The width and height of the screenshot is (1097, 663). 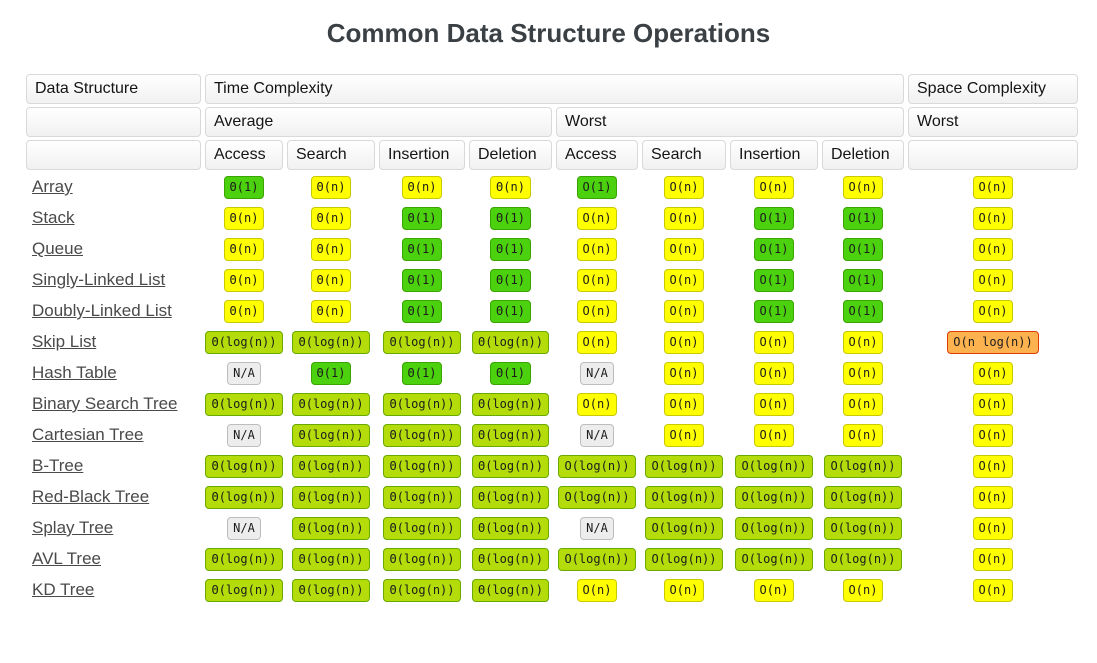 I want to click on data-structure-cell: Array, so click(x=113, y=187).